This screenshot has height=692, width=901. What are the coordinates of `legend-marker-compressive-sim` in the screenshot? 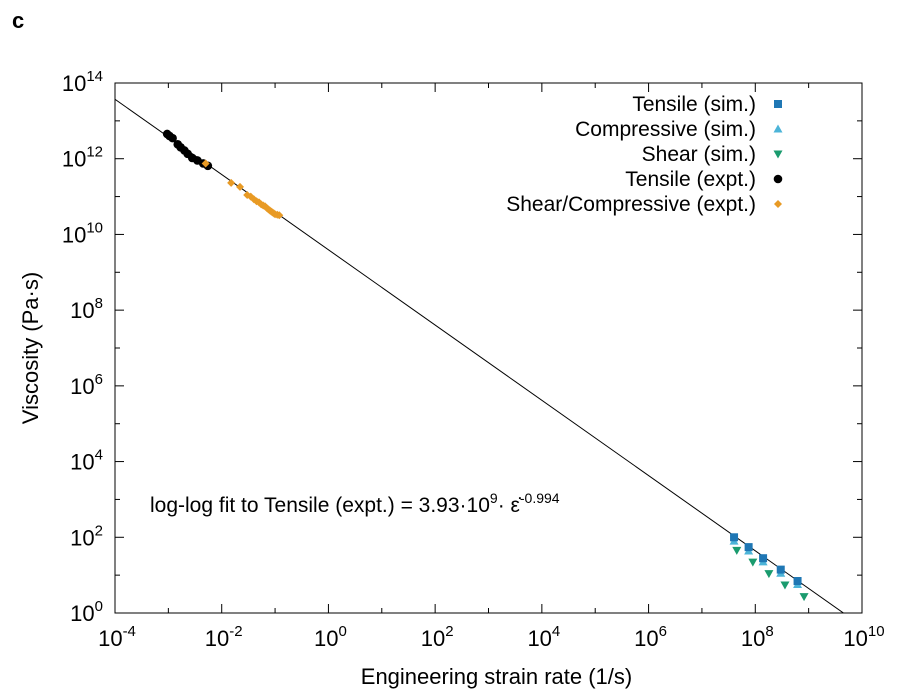 It's located at (778, 128).